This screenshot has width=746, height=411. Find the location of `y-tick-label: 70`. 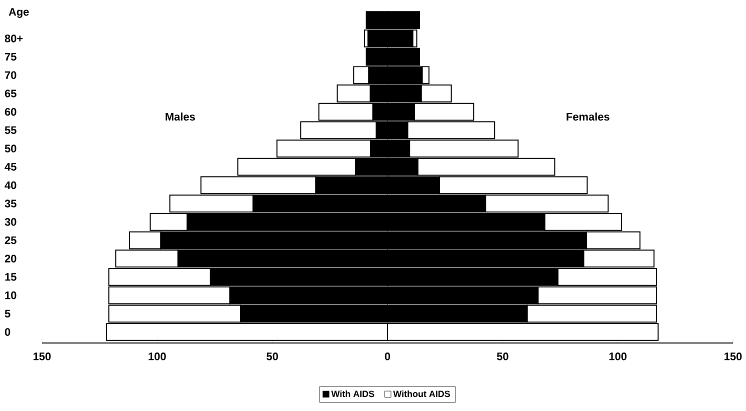

y-tick-label: 70 is located at coordinates (10, 75).